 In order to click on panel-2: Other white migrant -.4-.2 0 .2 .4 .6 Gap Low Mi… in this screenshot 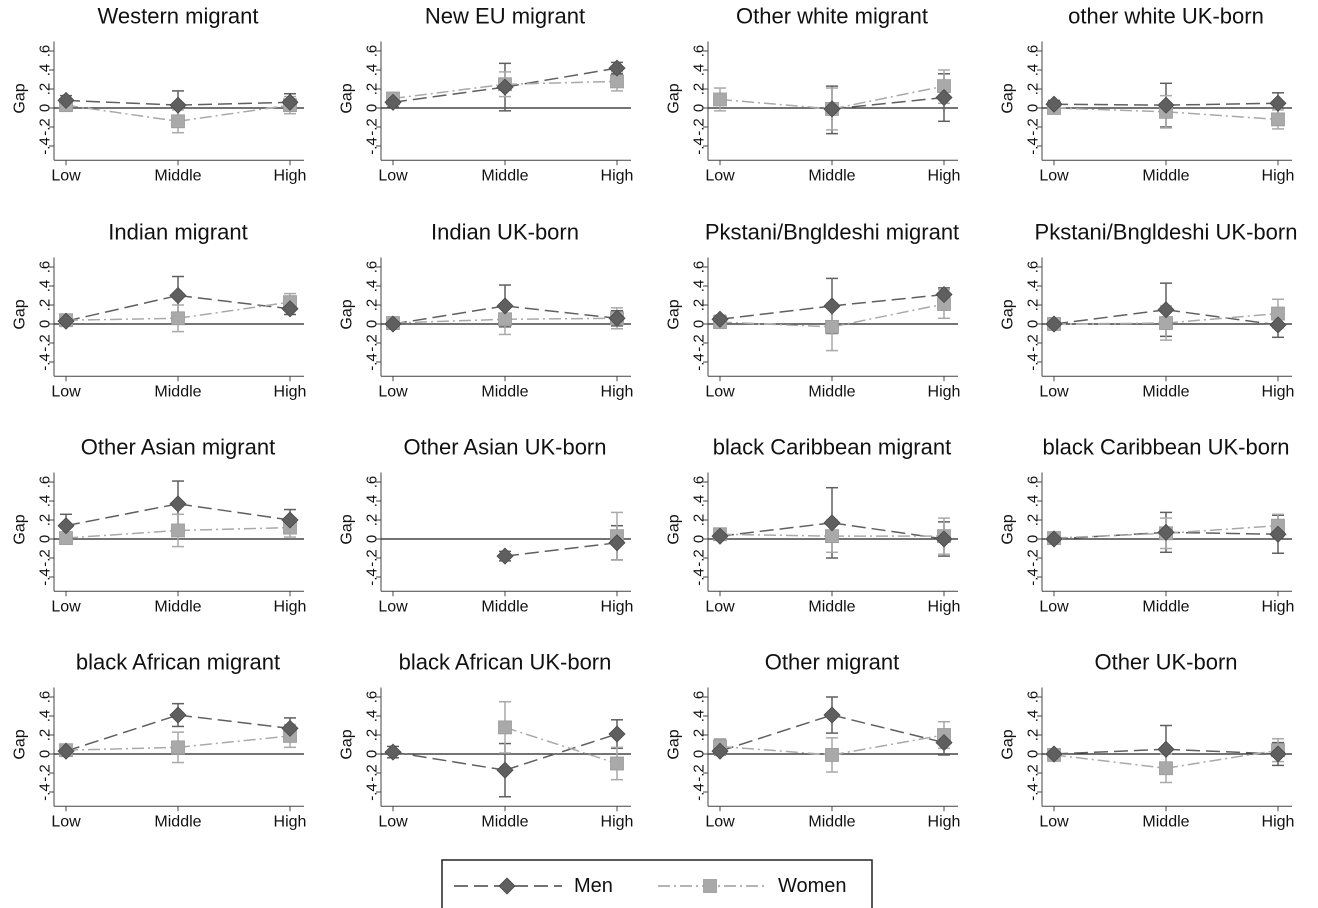, I will do `click(813, 94)`.